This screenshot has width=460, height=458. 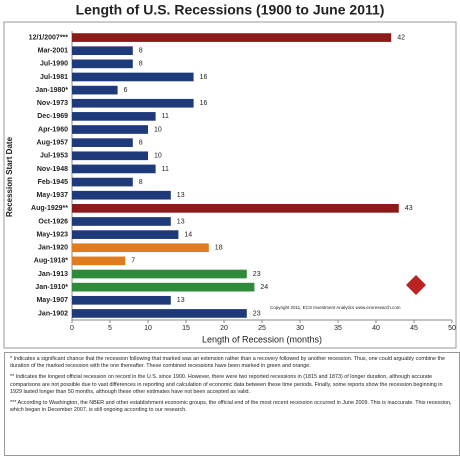 What do you see at coordinates (51, 261) in the screenshot?
I see `y-tick-label: Aug-1918*` at bounding box center [51, 261].